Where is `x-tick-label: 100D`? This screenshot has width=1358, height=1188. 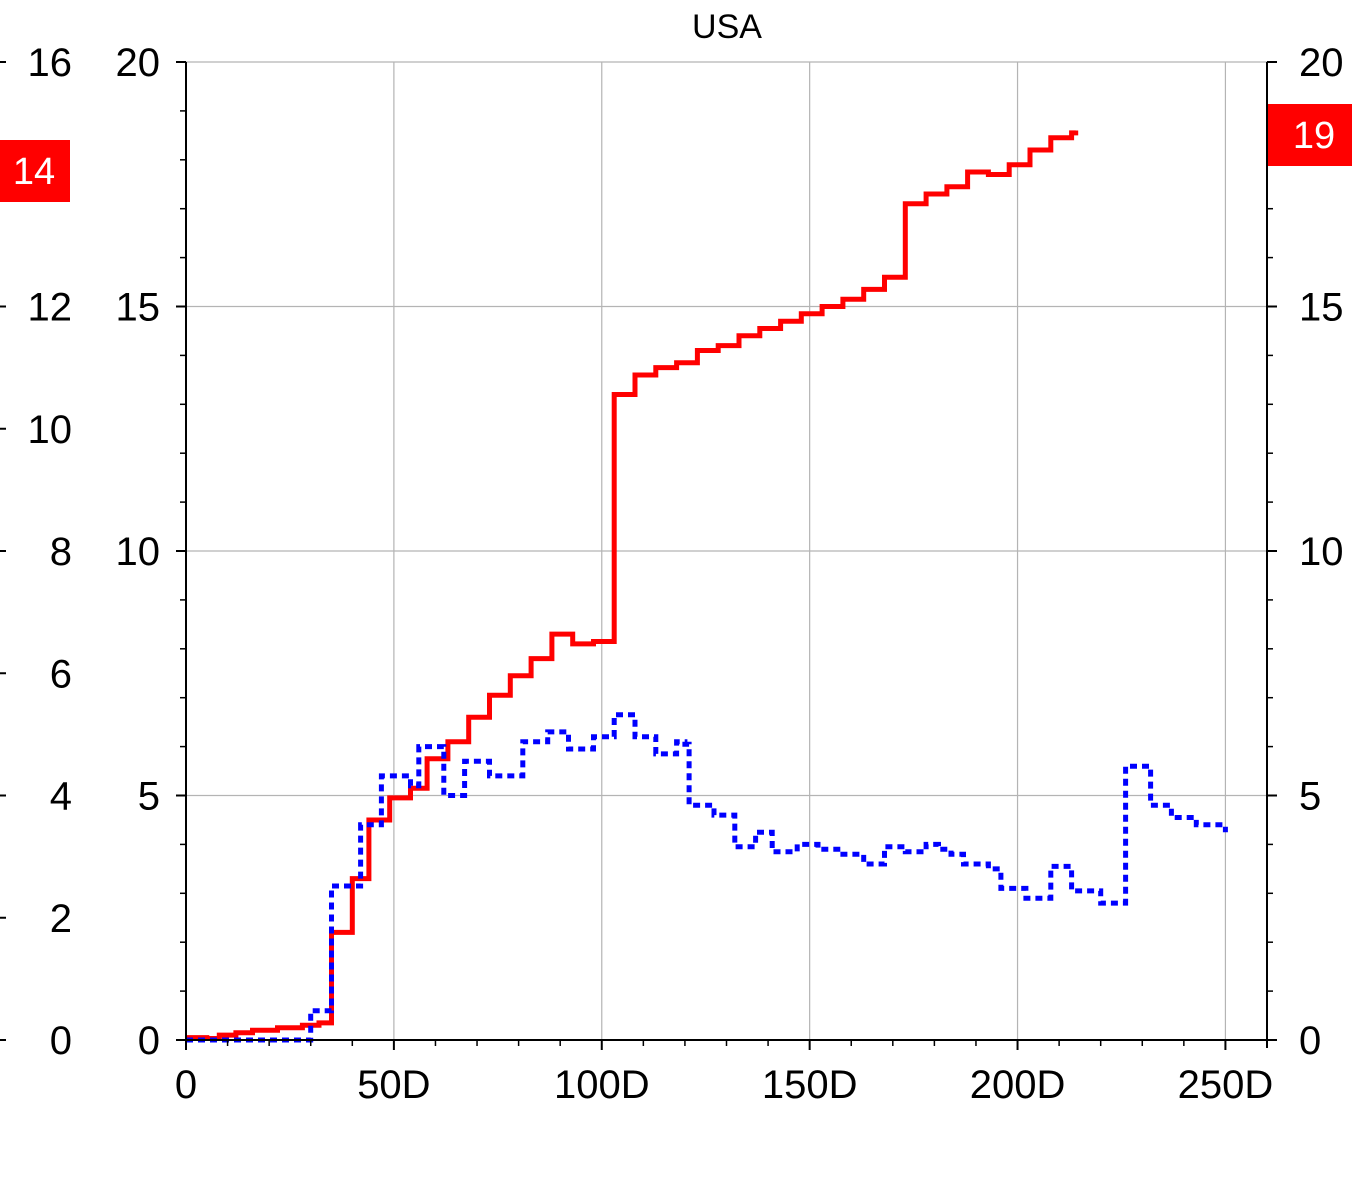
x-tick-label: 100D is located at coordinates (602, 1085).